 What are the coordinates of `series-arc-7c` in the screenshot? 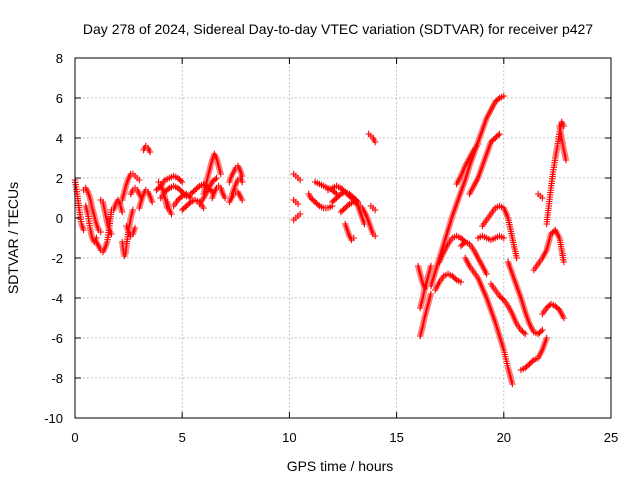 It's located at (236, 197).